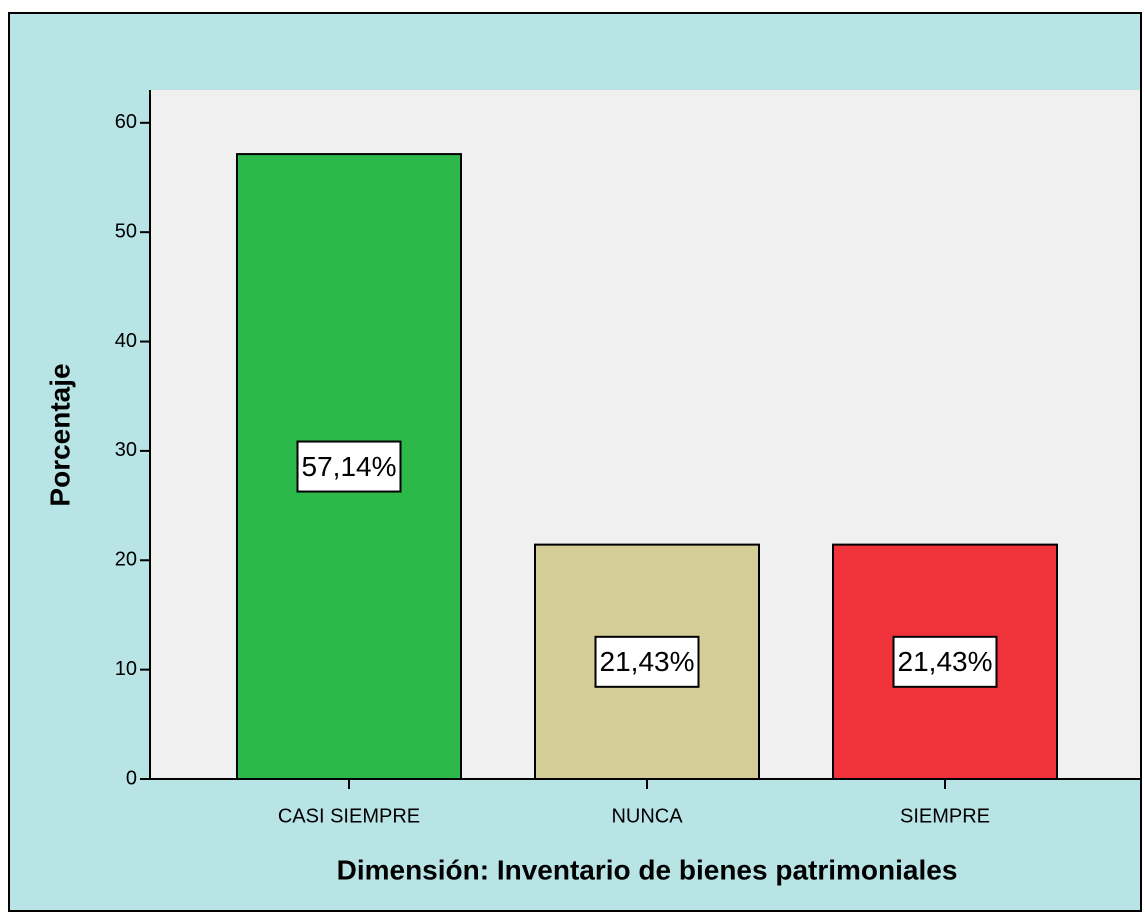 This screenshot has width=1145, height=917. I want to click on y-tick-label: 10, so click(126, 669).